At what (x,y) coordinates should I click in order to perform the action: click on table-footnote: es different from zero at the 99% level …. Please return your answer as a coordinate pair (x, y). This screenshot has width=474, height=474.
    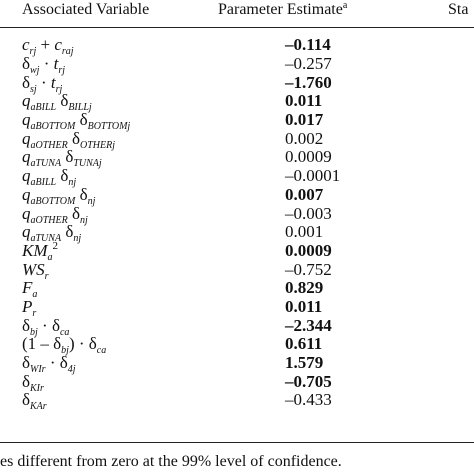
    Looking at the image, I should click on (171, 461).